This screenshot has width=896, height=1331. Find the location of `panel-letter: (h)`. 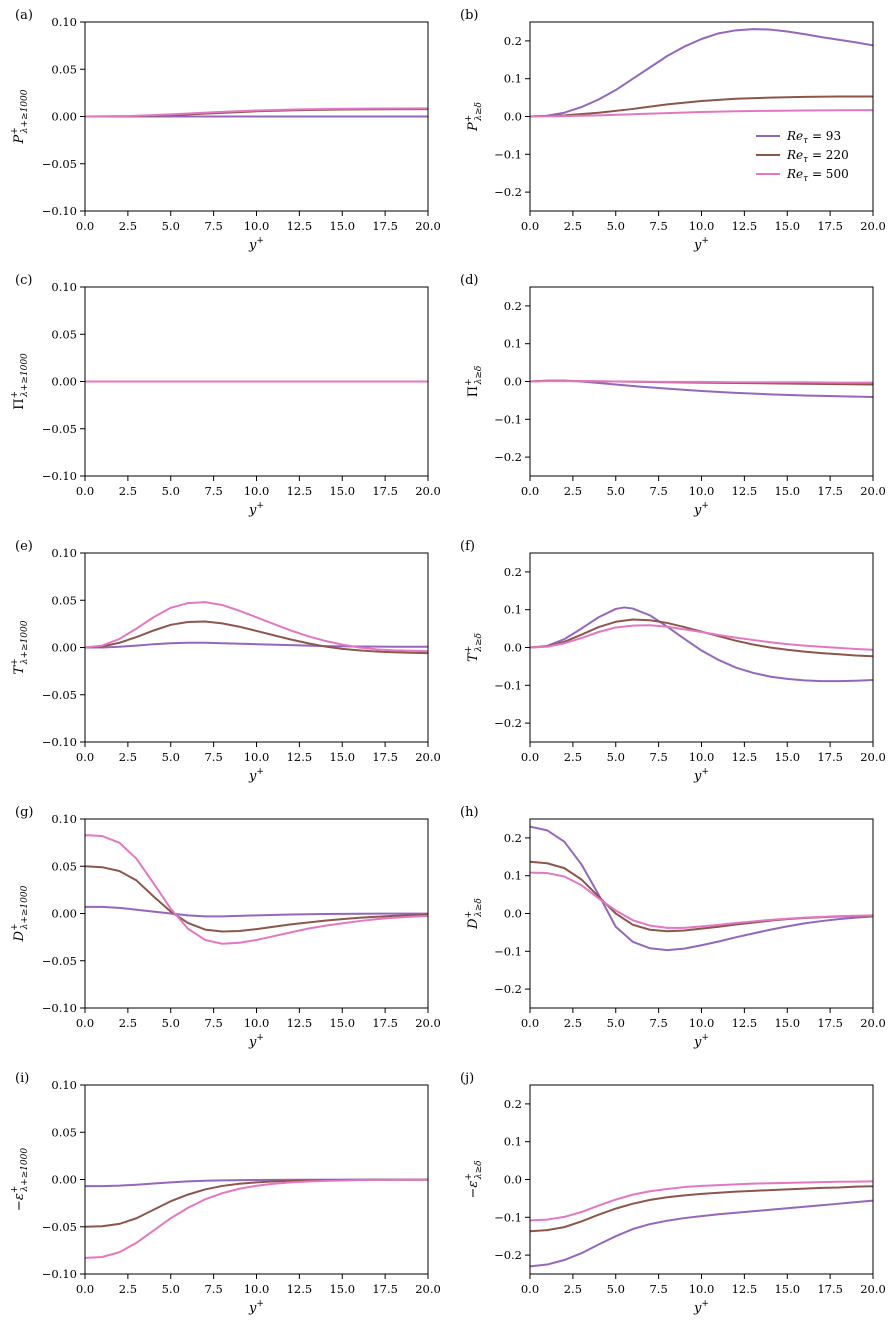

panel-letter: (h) is located at coordinates (469, 812).